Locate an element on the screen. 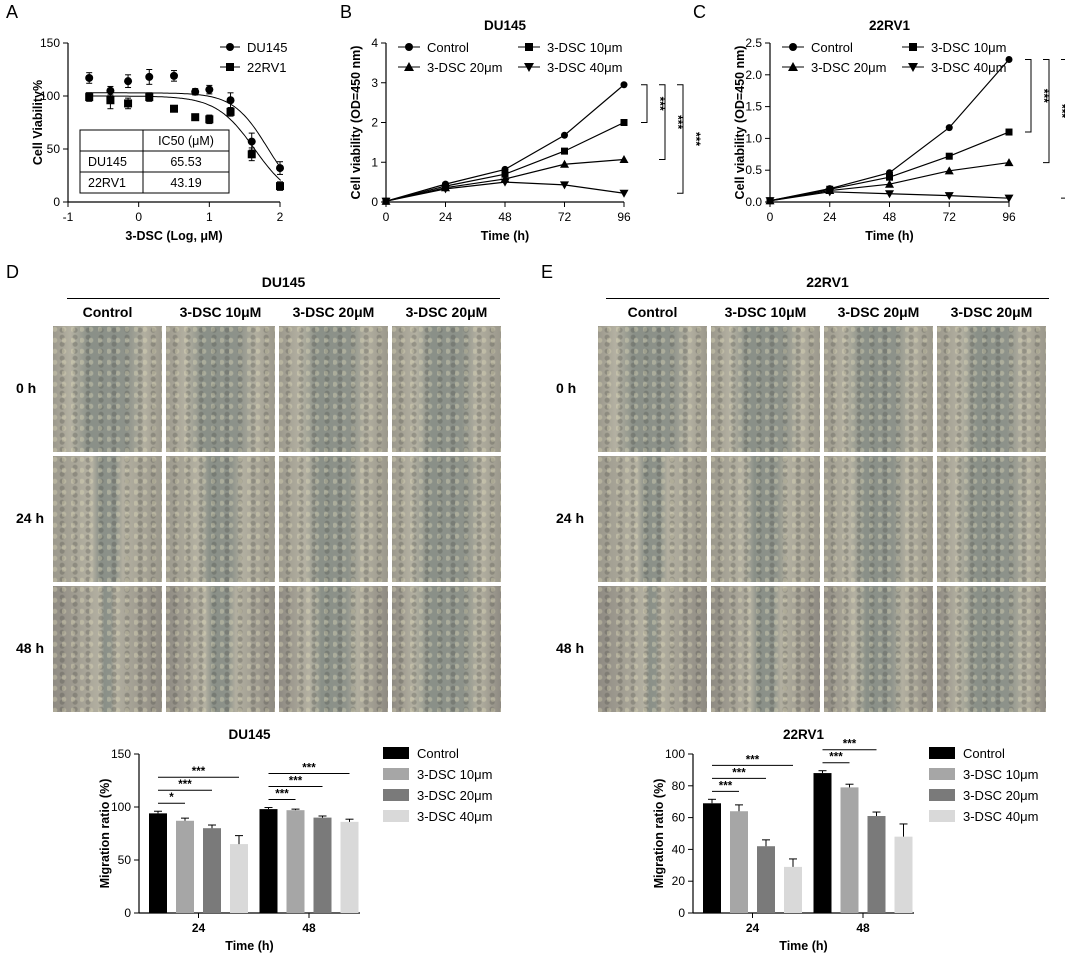  table-text: 22RV1 is located at coordinates (107, 183).